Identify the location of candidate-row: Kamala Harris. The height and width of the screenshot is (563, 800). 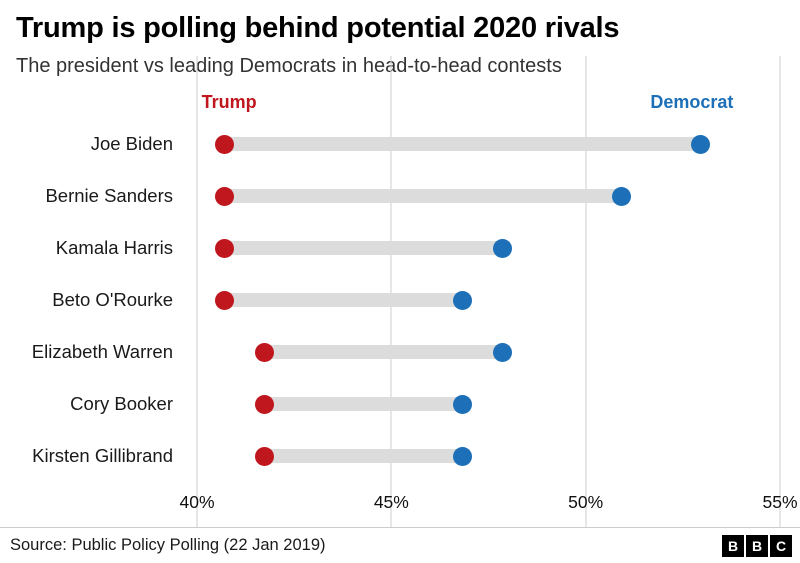
(400, 248).